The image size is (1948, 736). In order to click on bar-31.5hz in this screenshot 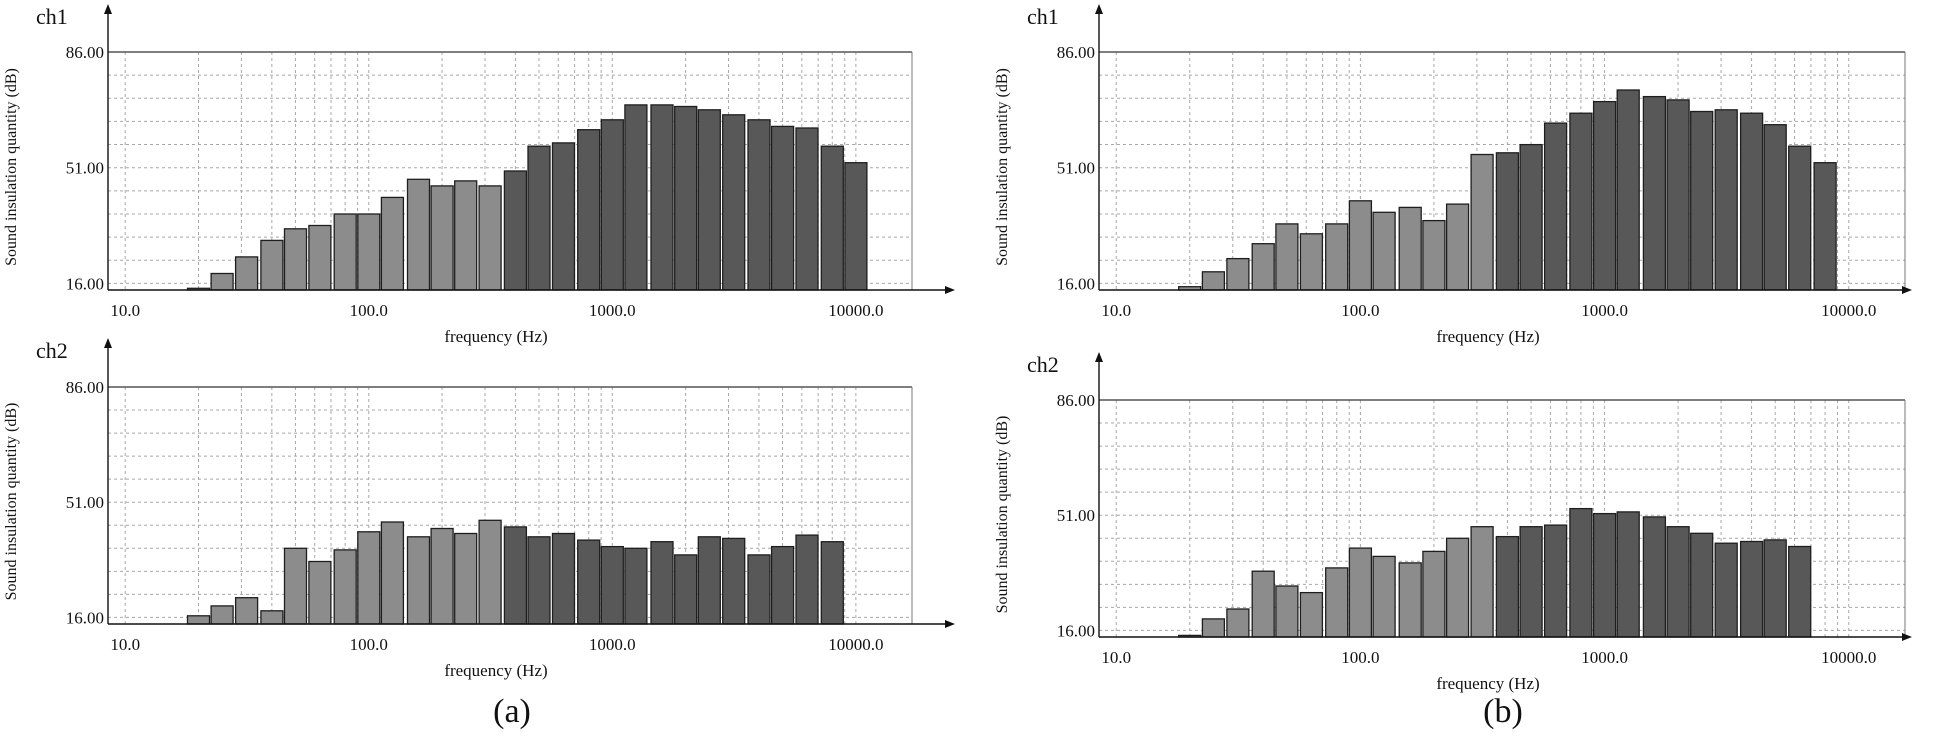, I will do `click(1238, 623)`.